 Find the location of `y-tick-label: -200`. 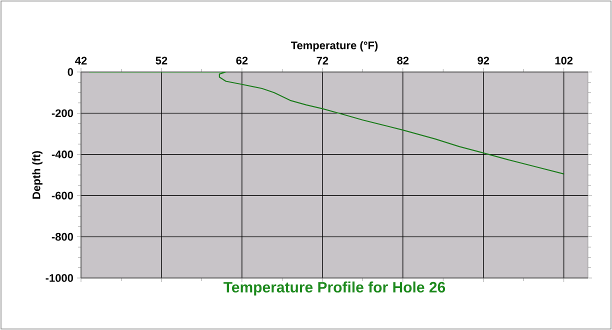

y-tick-label: -200 is located at coordinates (63, 113).